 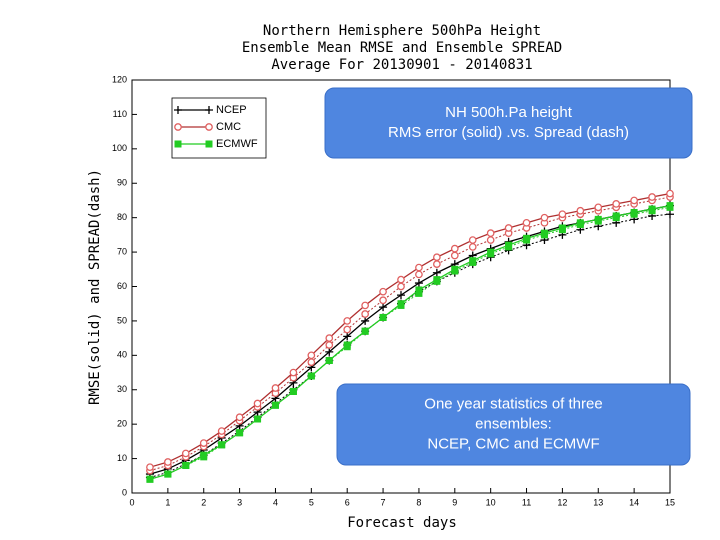 I want to click on y-tick-label: 50, so click(x=122, y=320).